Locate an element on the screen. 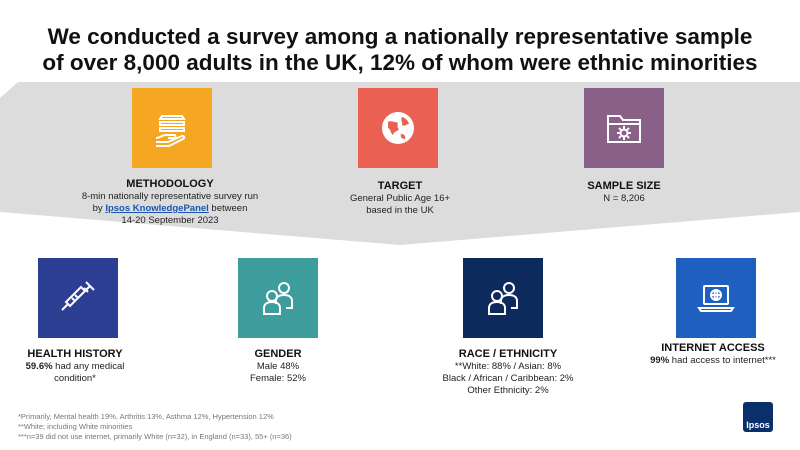 Image resolution: width=800 pixels, height=450 pixels. race-ethnicity-line-2: Black / African / Caribbean: 2% is located at coordinates (508, 378).